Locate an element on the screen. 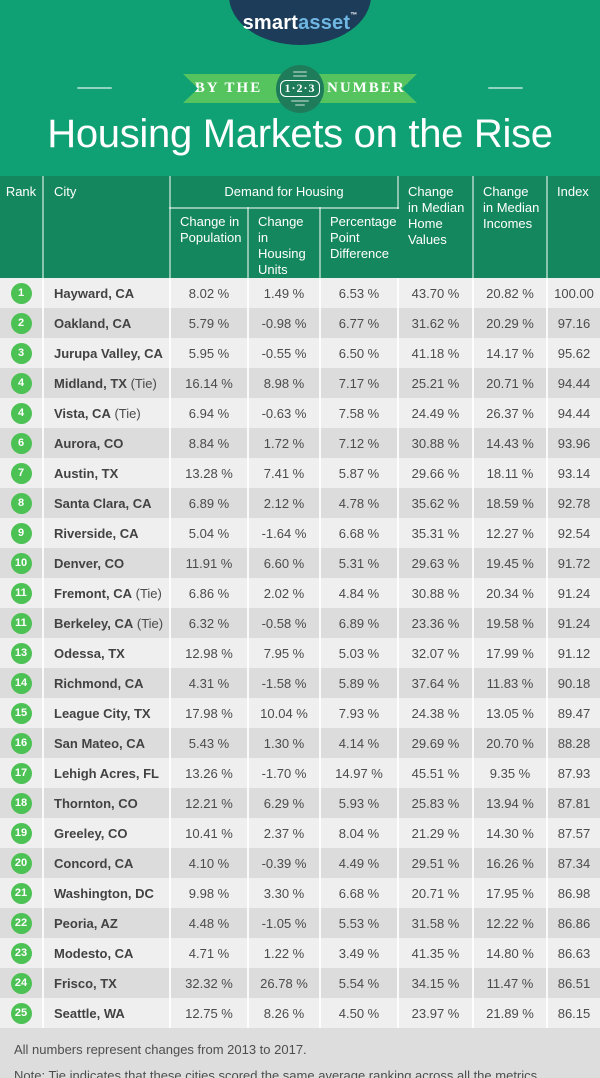 Image resolution: width=600 pixels, height=1078 pixels. city-cell: Concord, CA is located at coordinates (107, 863).